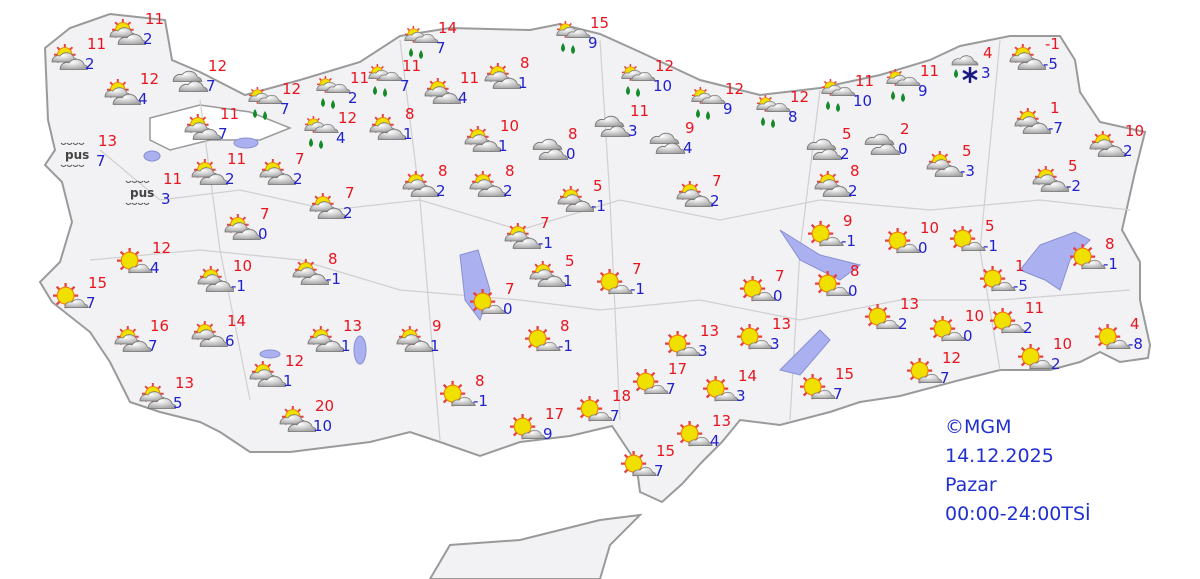 This screenshot has height=579, width=1200. I want to click on min-temp: 4, so click(341, 138).